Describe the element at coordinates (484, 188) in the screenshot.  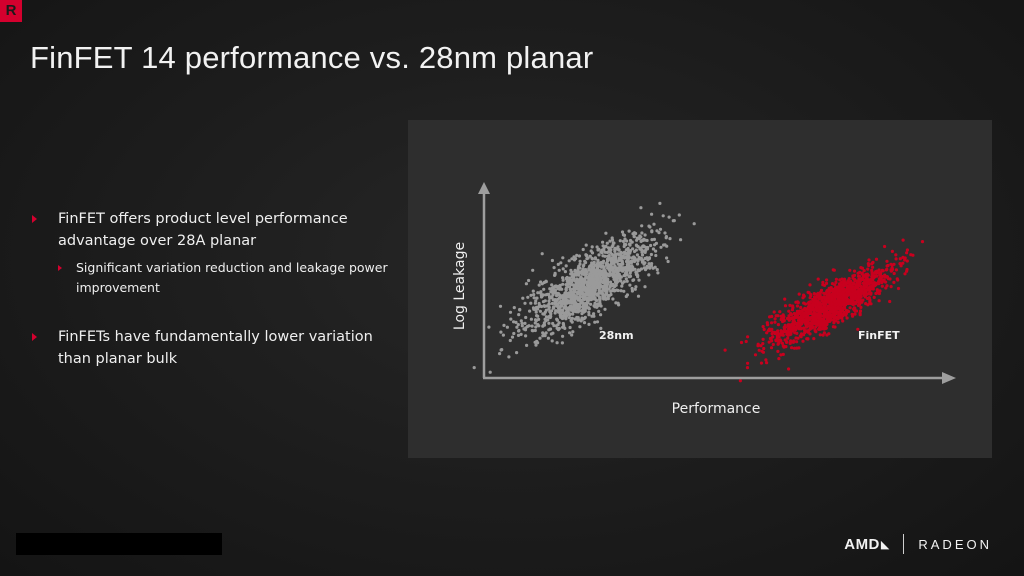
I see `y-axis-arrow-icon` at that location.